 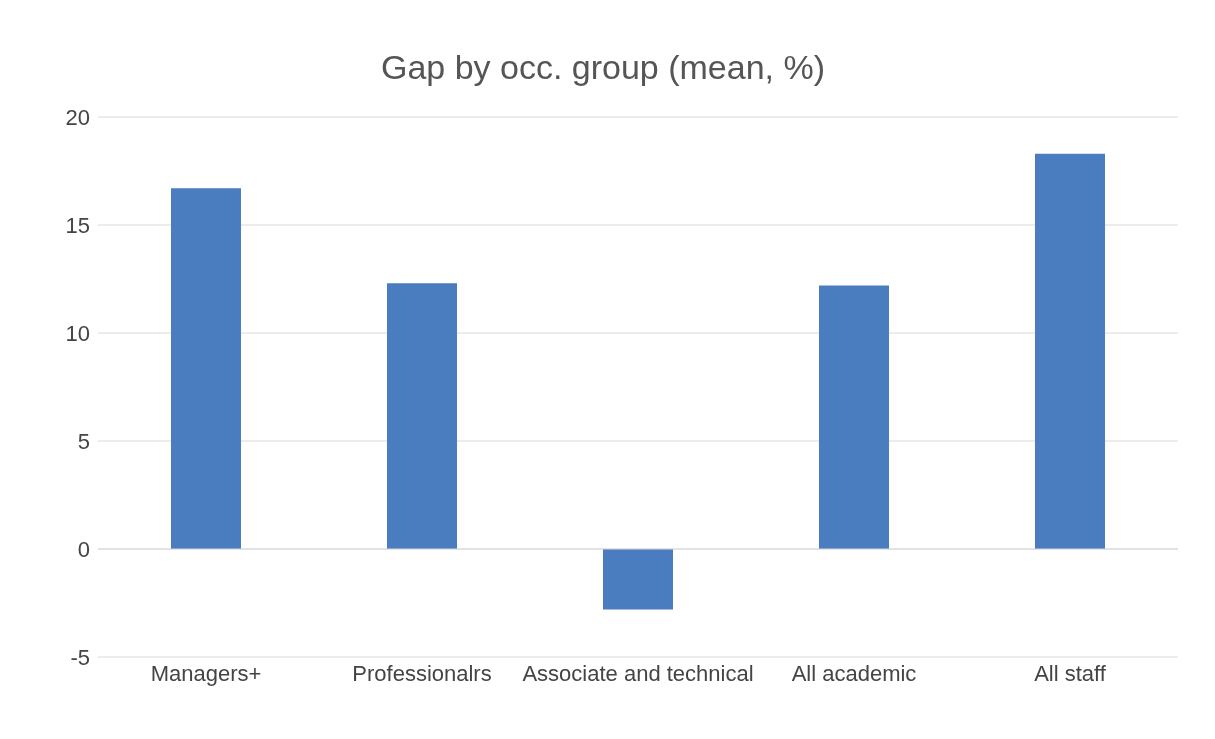 What do you see at coordinates (603, 67) in the screenshot?
I see `chart-title: Gap by occ. group (mean, %)` at bounding box center [603, 67].